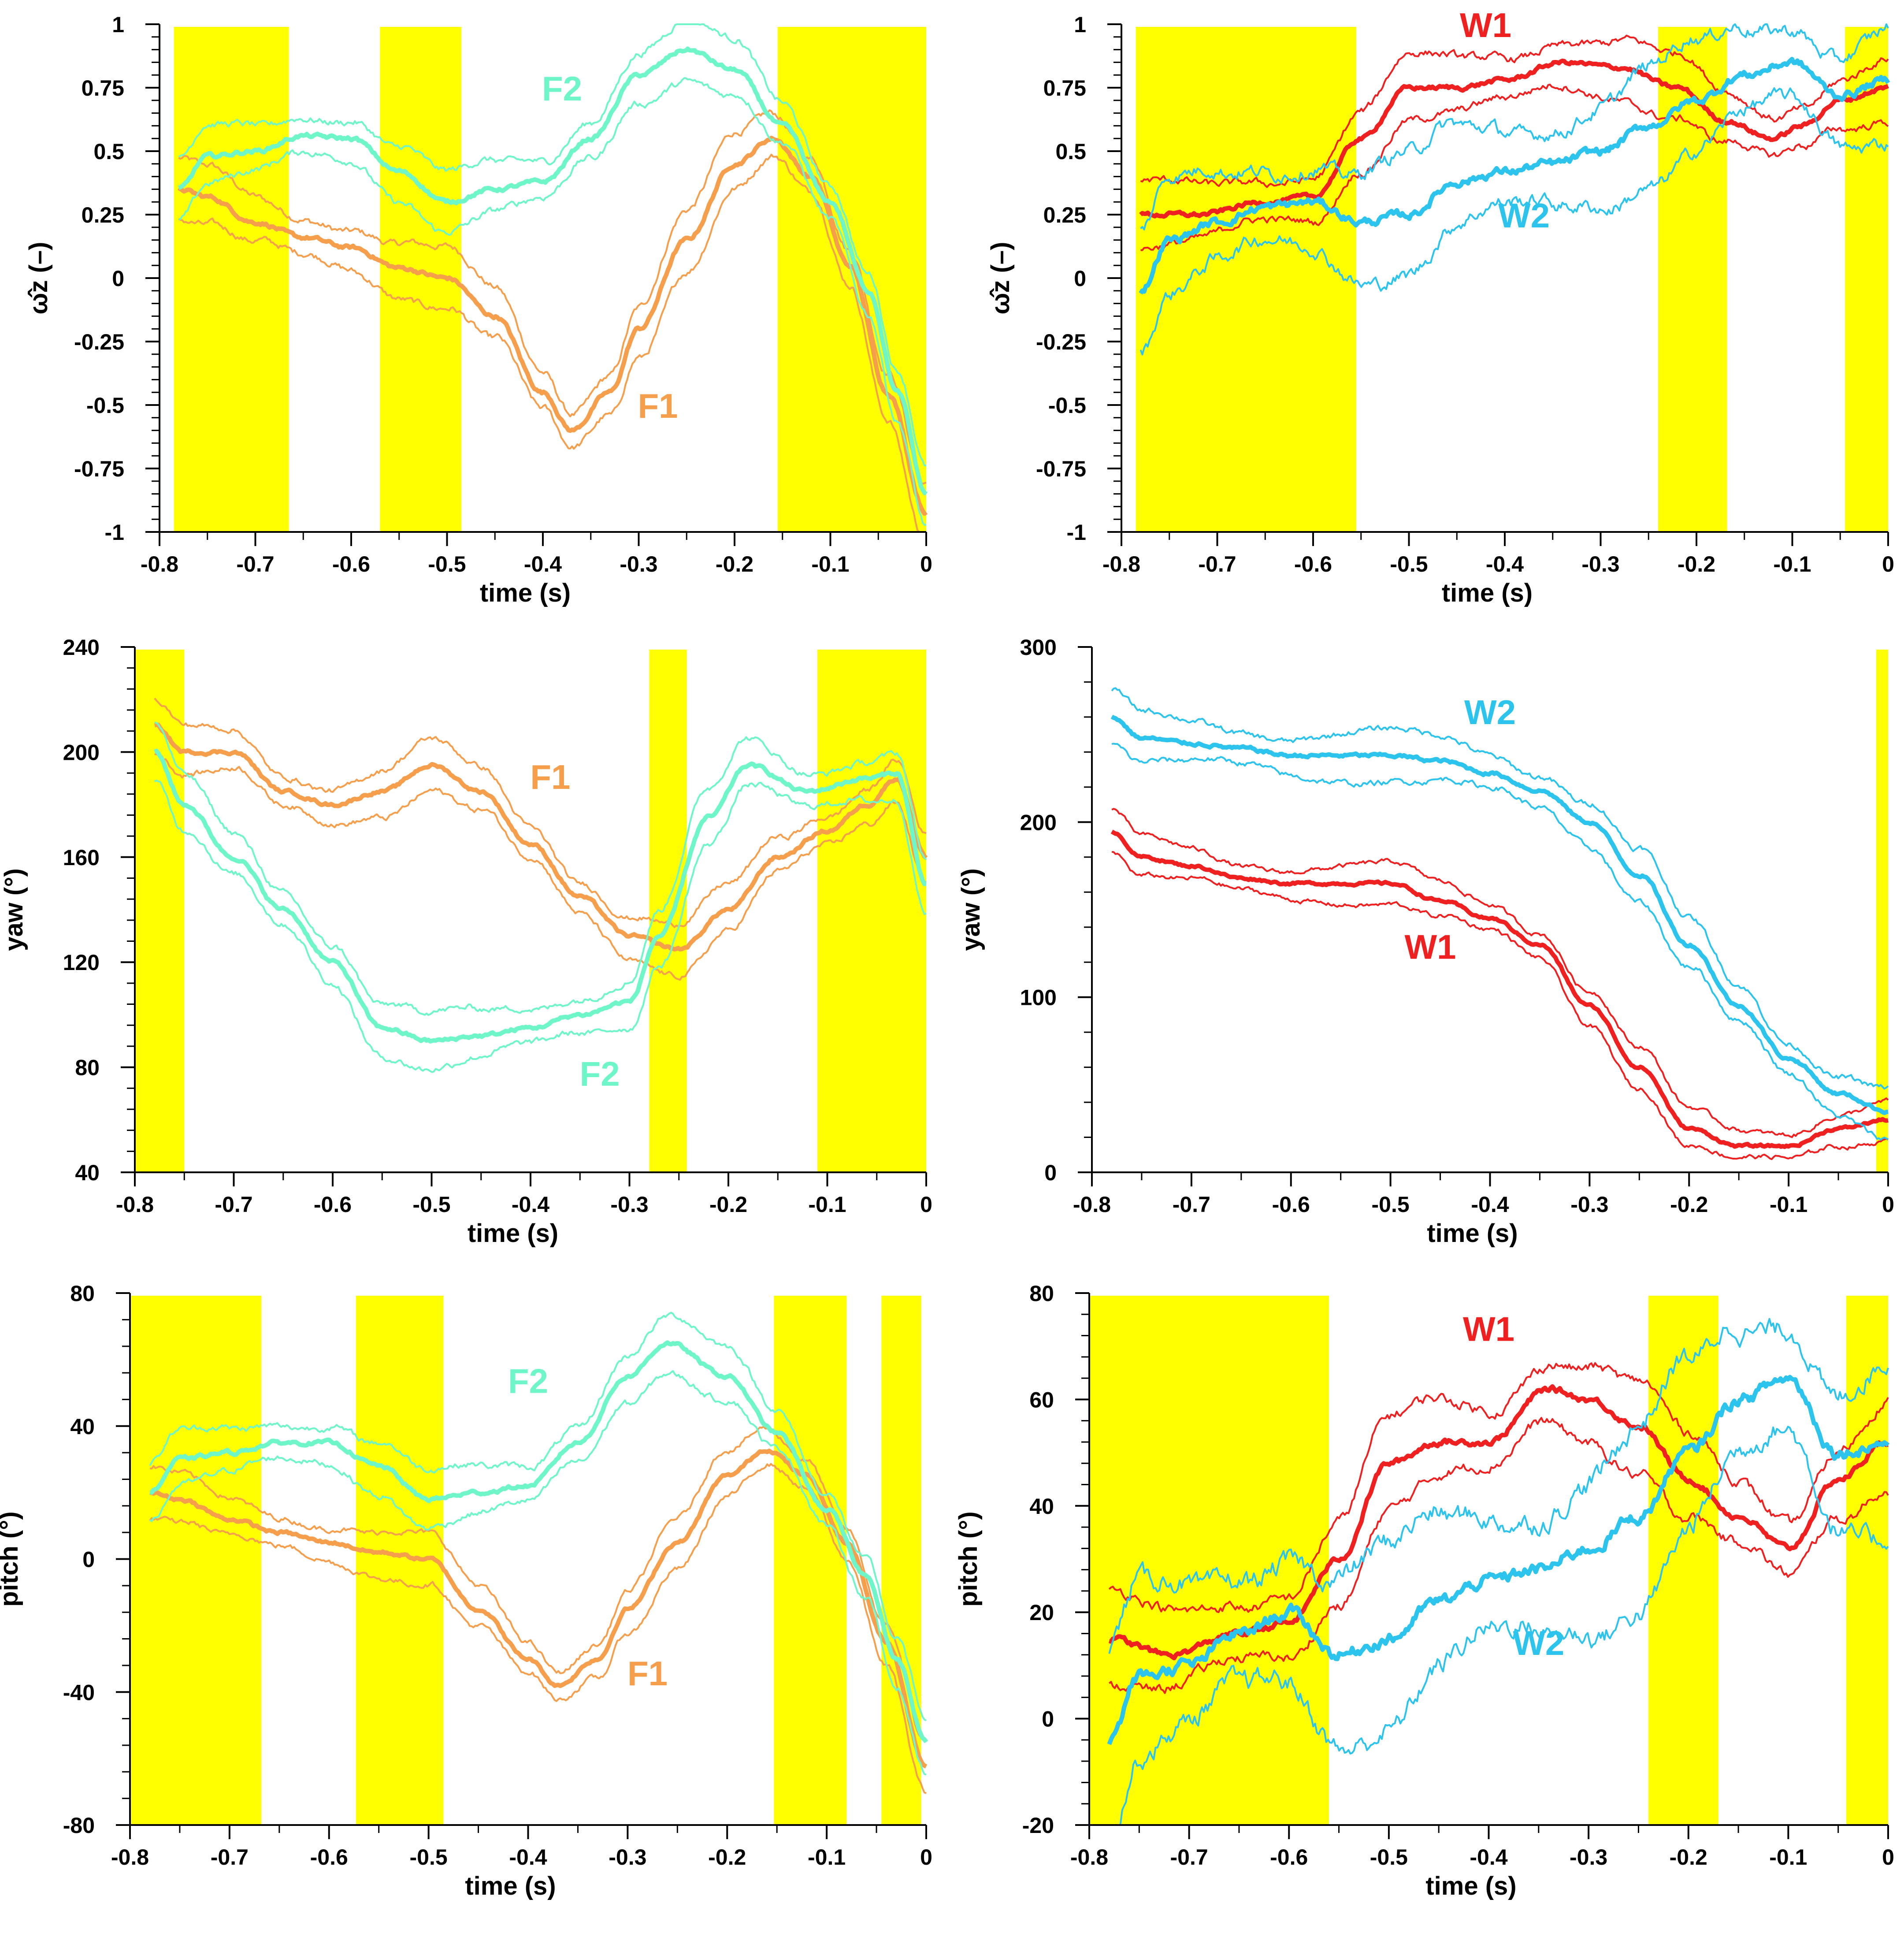 This screenshot has width=1904, height=1933. What do you see at coordinates (82, 857) in the screenshot?
I see `y-tick-label: 160` at bounding box center [82, 857].